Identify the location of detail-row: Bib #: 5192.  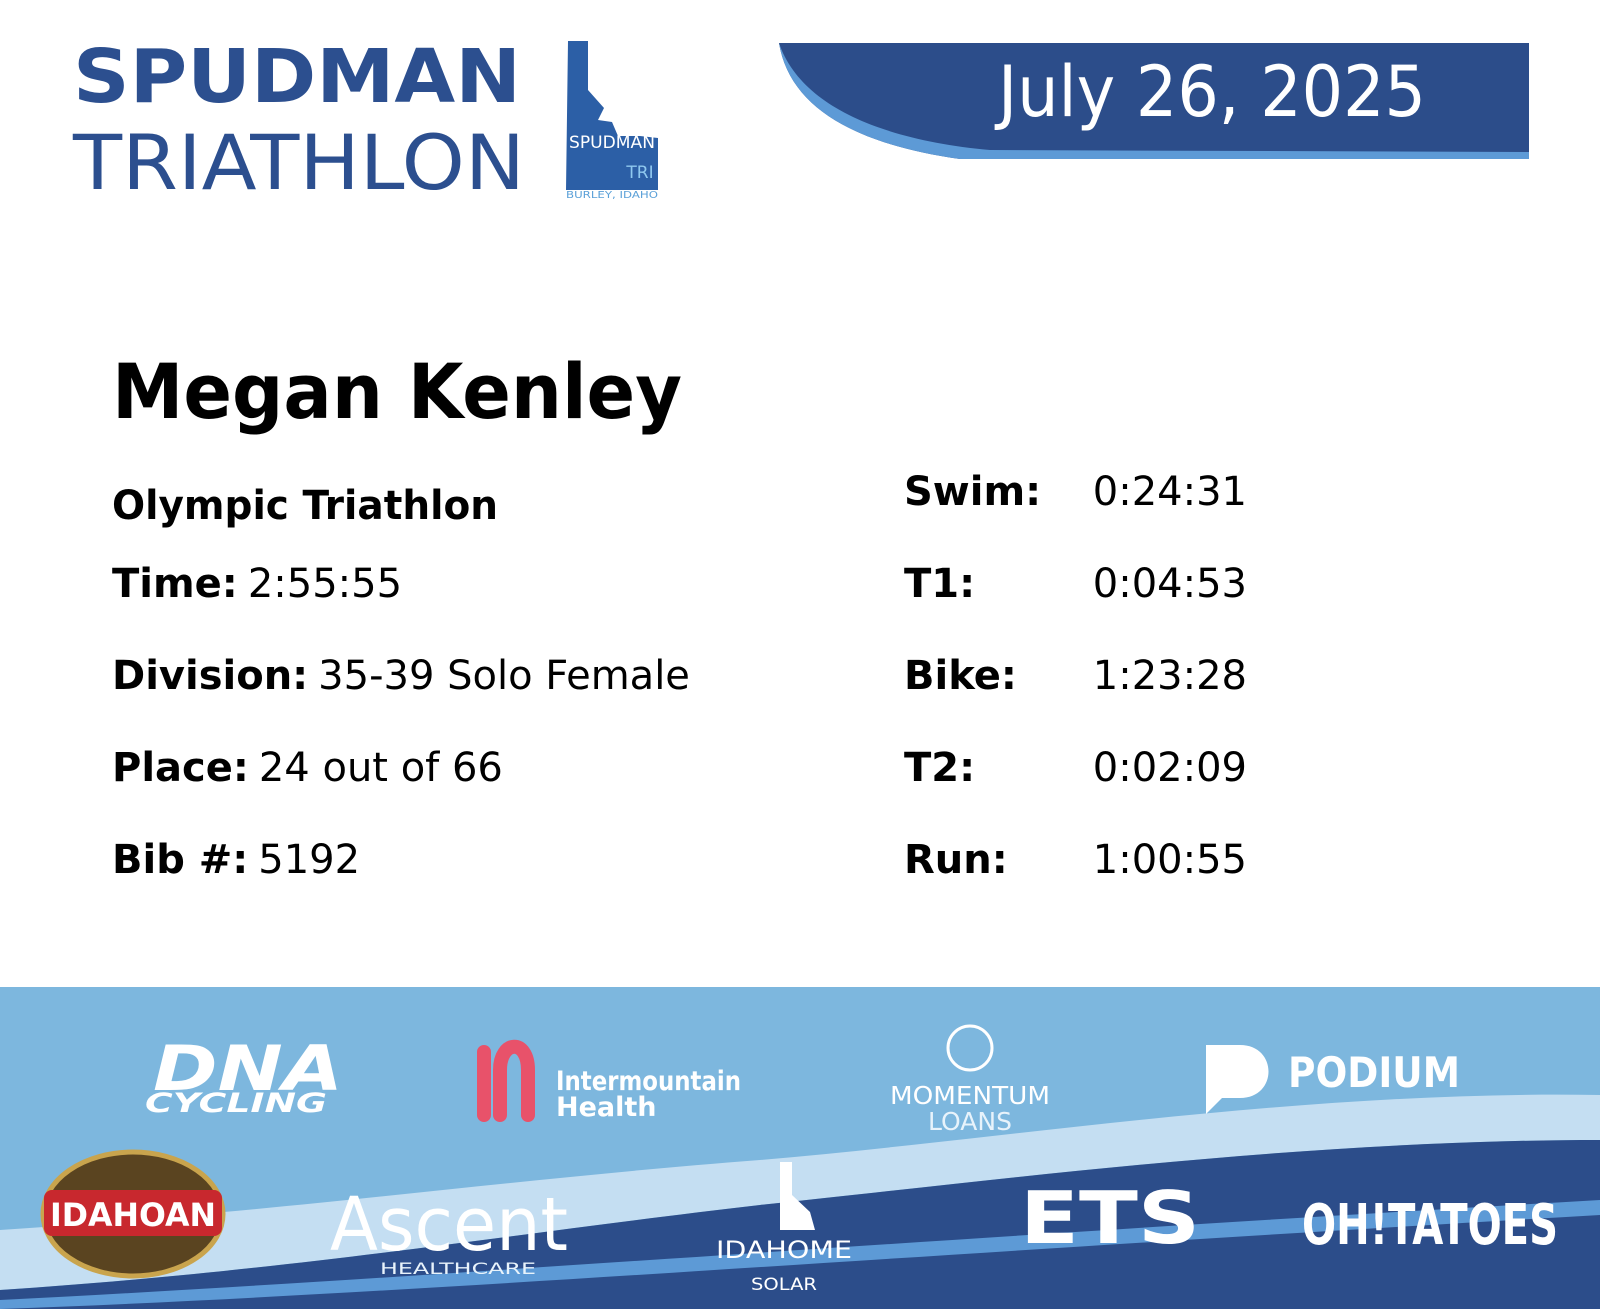
(236, 860).